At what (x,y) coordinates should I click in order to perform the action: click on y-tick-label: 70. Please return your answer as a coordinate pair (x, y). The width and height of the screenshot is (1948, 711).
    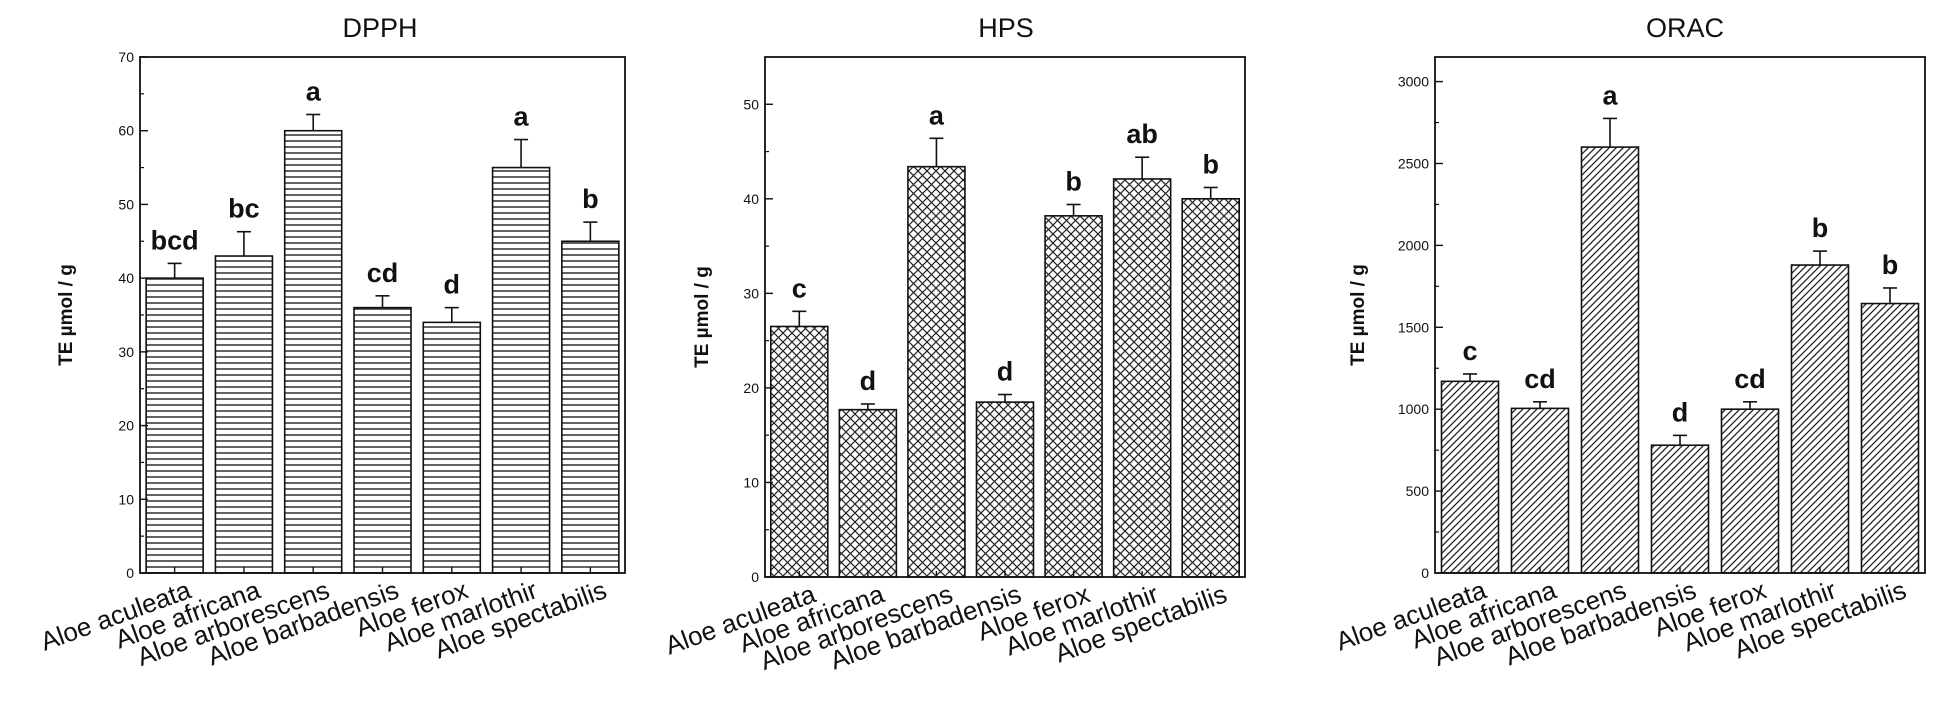
    Looking at the image, I should click on (126, 57).